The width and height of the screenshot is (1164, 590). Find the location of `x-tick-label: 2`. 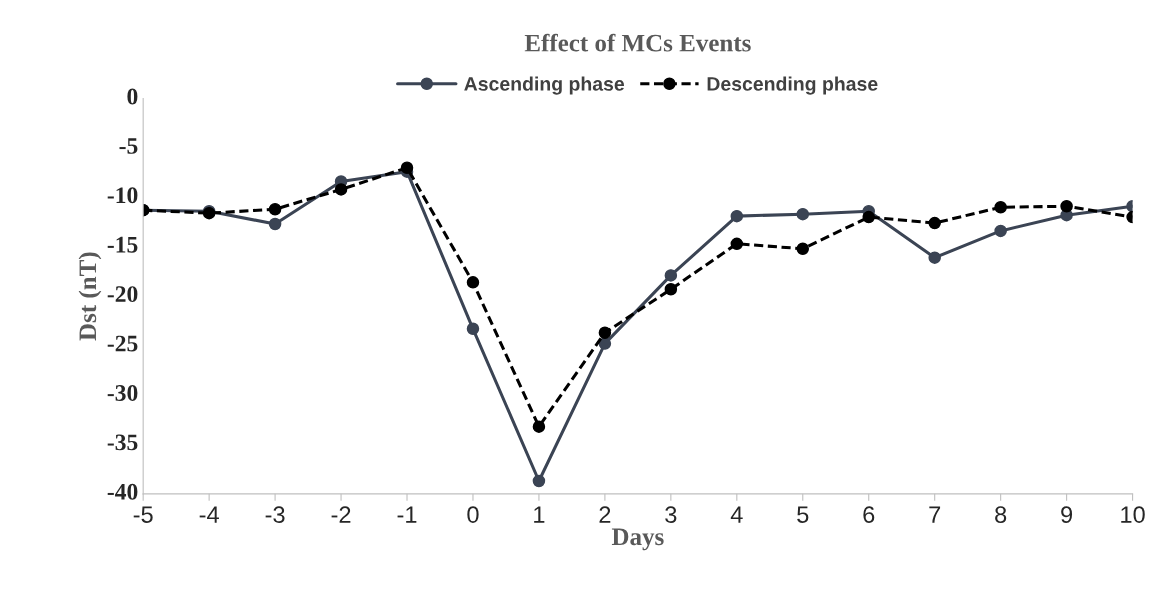

x-tick-label: 2 is located at coordinates (605, 514).